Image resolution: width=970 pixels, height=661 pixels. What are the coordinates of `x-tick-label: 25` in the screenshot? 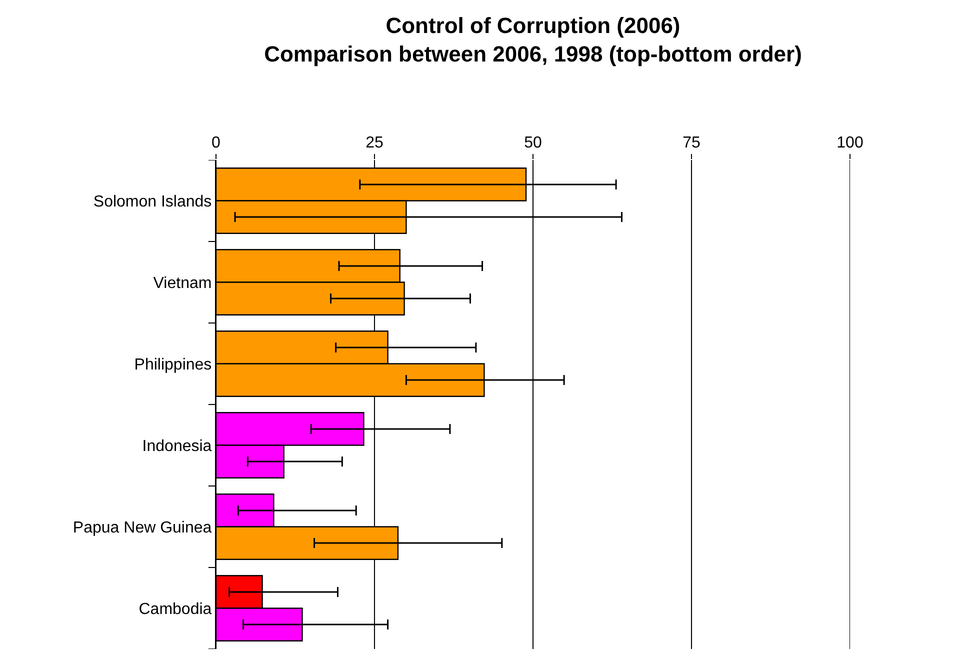 It's located at (375, 143).